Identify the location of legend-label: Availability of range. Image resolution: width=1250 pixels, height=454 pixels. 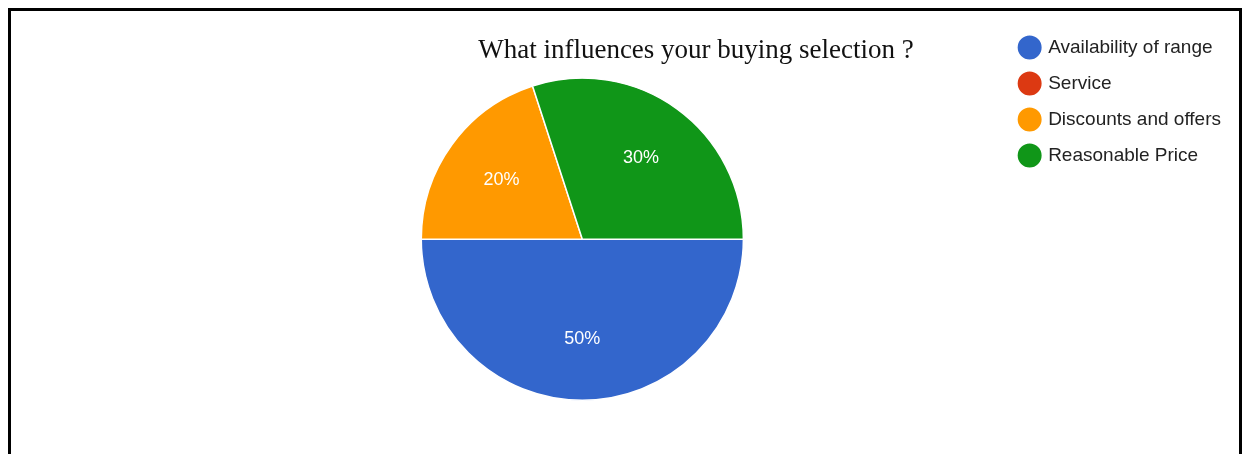
(1130, 46).